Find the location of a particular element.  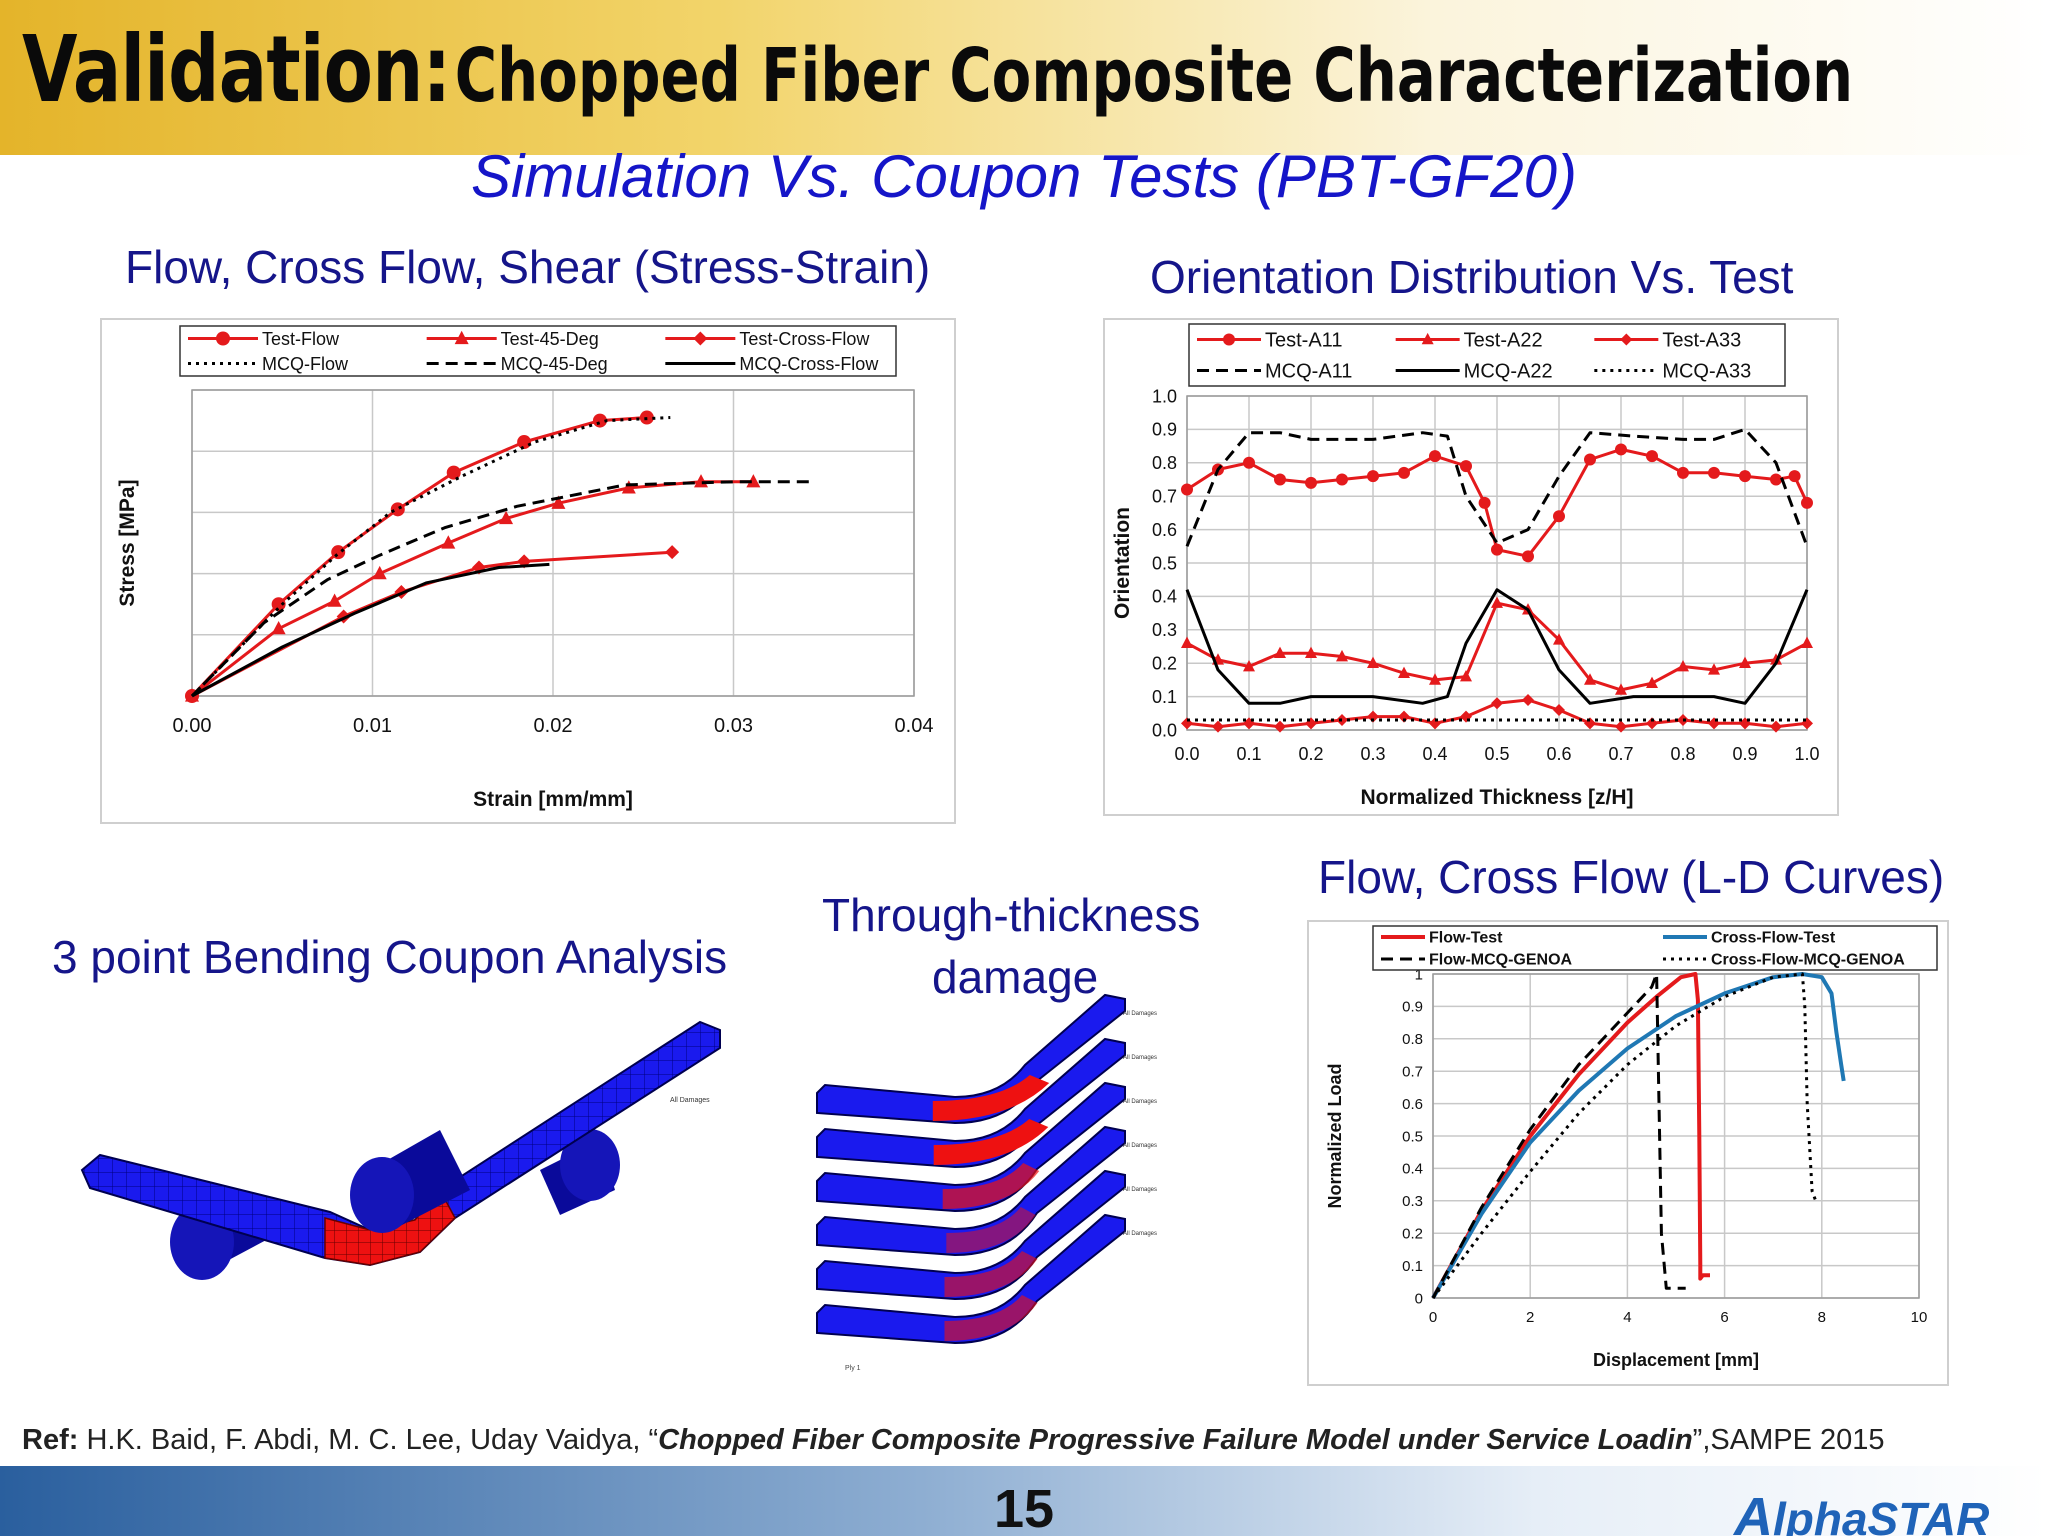

series-mcq-cross-flow is located at coordinates (370, 630).